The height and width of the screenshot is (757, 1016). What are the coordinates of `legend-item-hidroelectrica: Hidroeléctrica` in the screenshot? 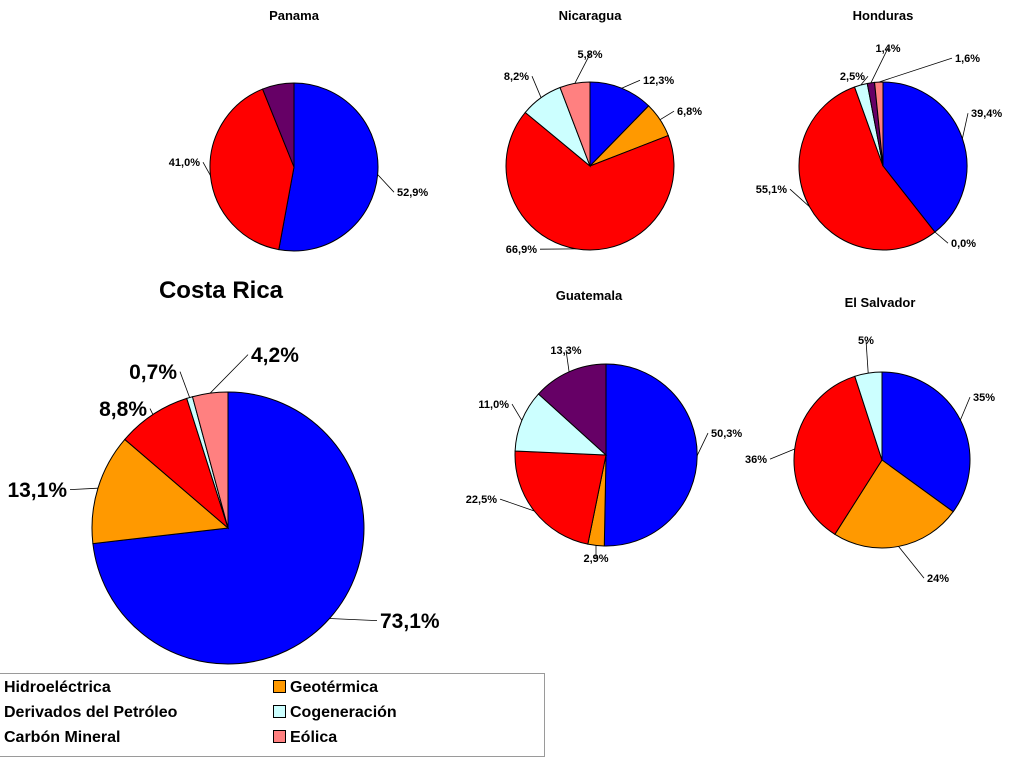 It's located at (55, 688).